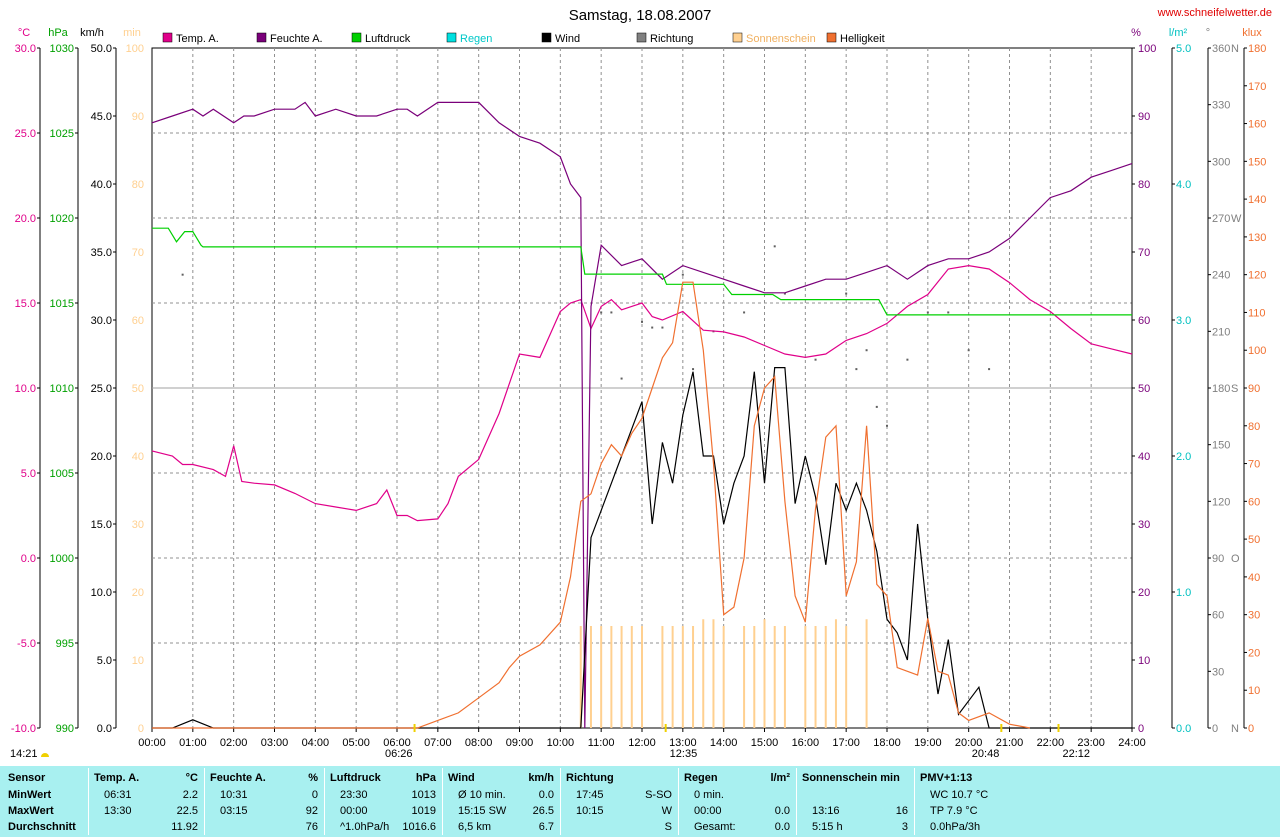 This screenshot has width=1280, height=837. Describe the element at coordinates (24, 33) in the screenshot. I see `temp-unit-label: °C` at that location.